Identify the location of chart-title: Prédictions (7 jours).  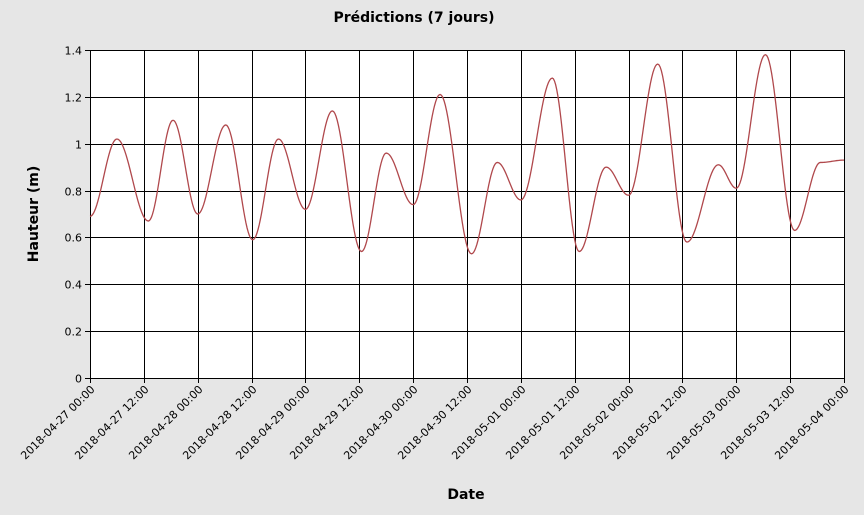
(413, 18).